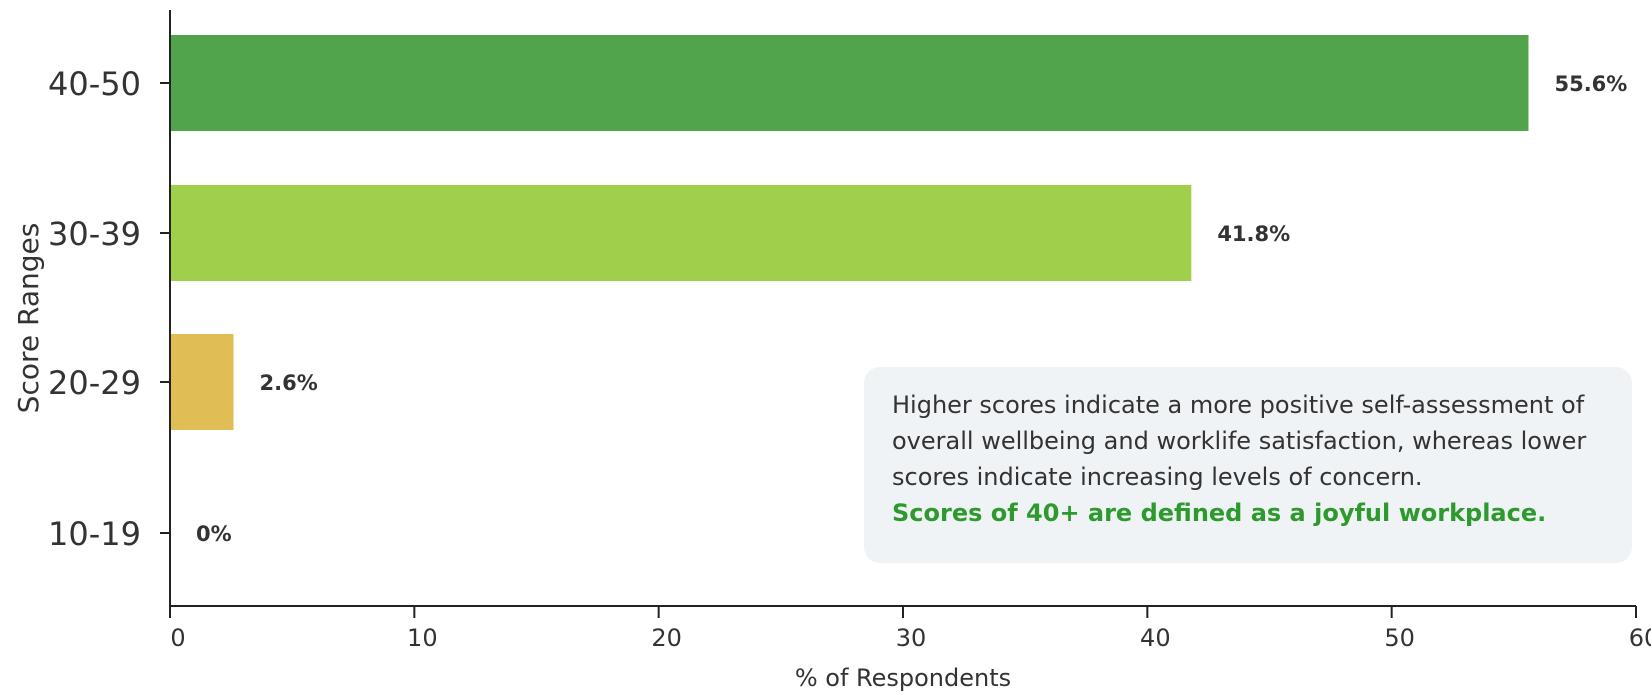 This screenshot has width=1651, height=692. I want to click on data-label-10-19: 0%, so click(214, 534).